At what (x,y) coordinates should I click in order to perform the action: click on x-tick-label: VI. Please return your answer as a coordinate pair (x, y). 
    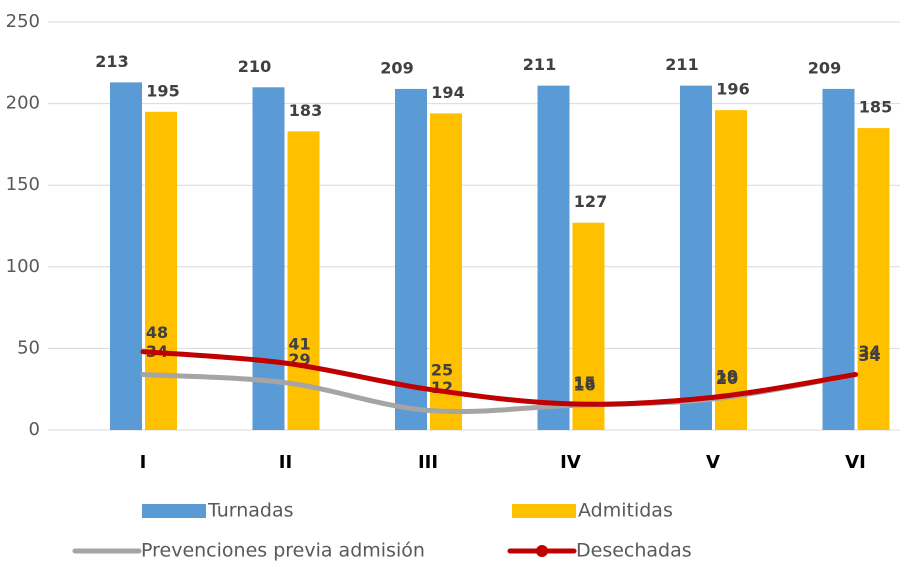
    Looking at the image, I should click on (855, 462).